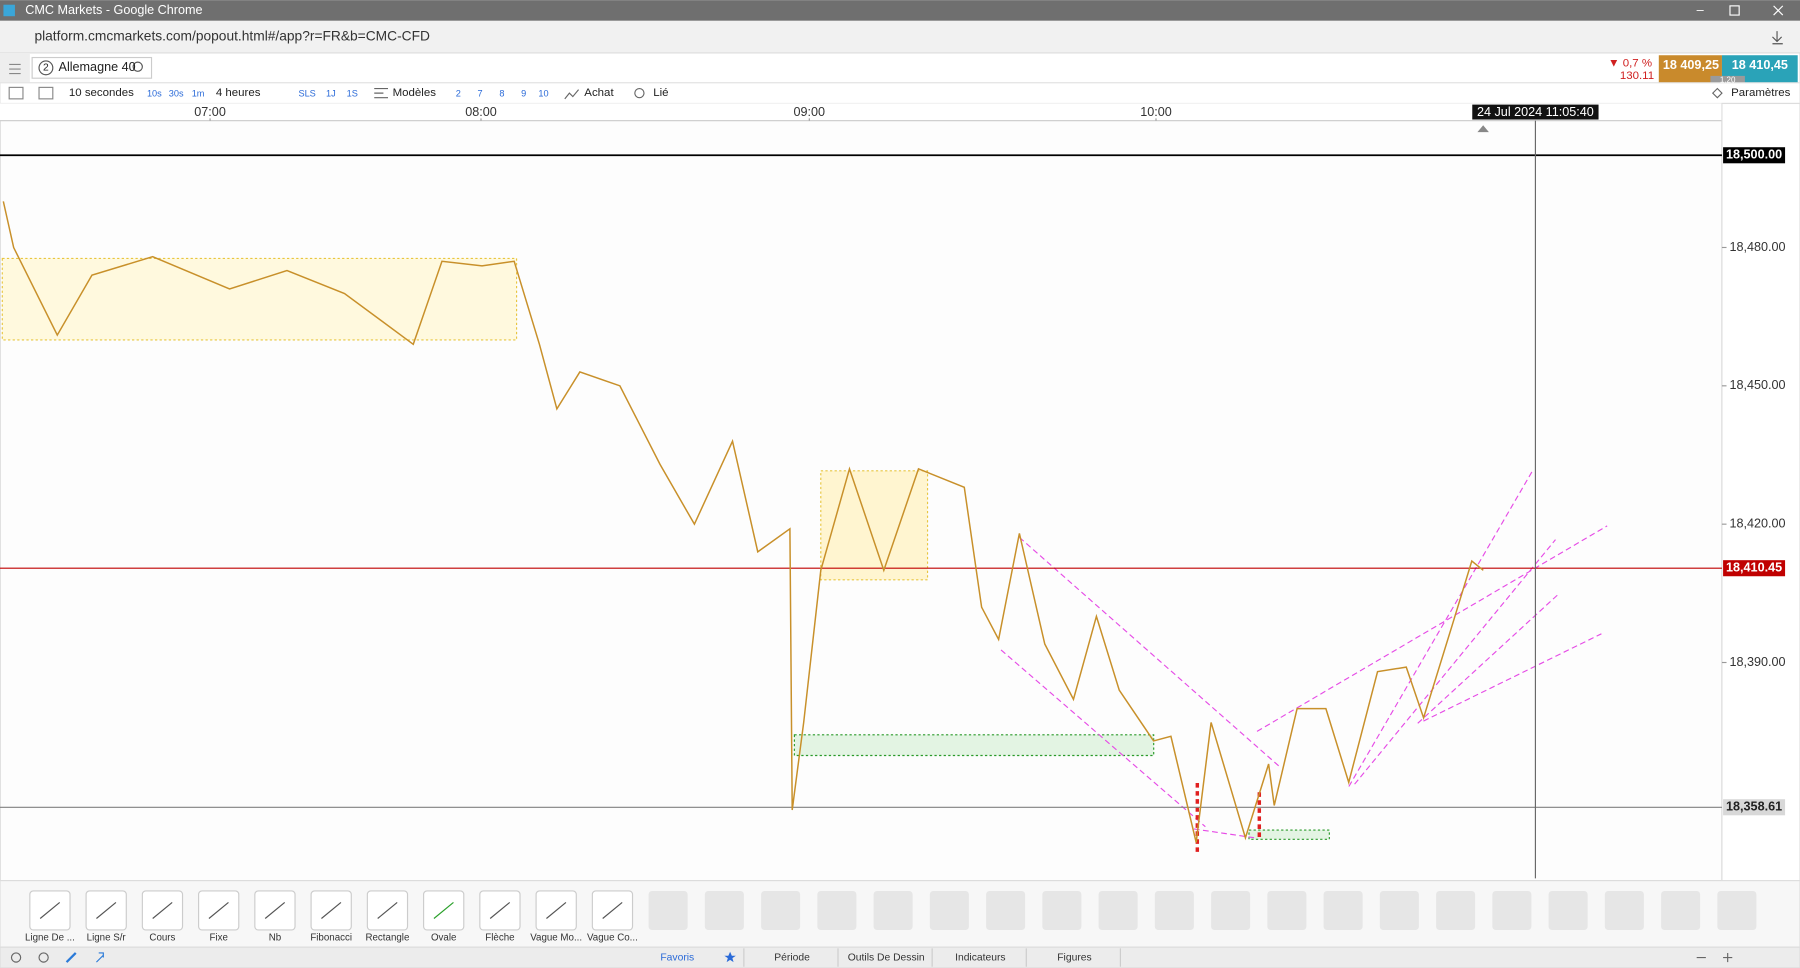 The image size is (1800, 968). What do you see at coordinates (107, 938) in the screenshot?
I see `tool-label: Ligne S/r` at bounding box center [107, 938].